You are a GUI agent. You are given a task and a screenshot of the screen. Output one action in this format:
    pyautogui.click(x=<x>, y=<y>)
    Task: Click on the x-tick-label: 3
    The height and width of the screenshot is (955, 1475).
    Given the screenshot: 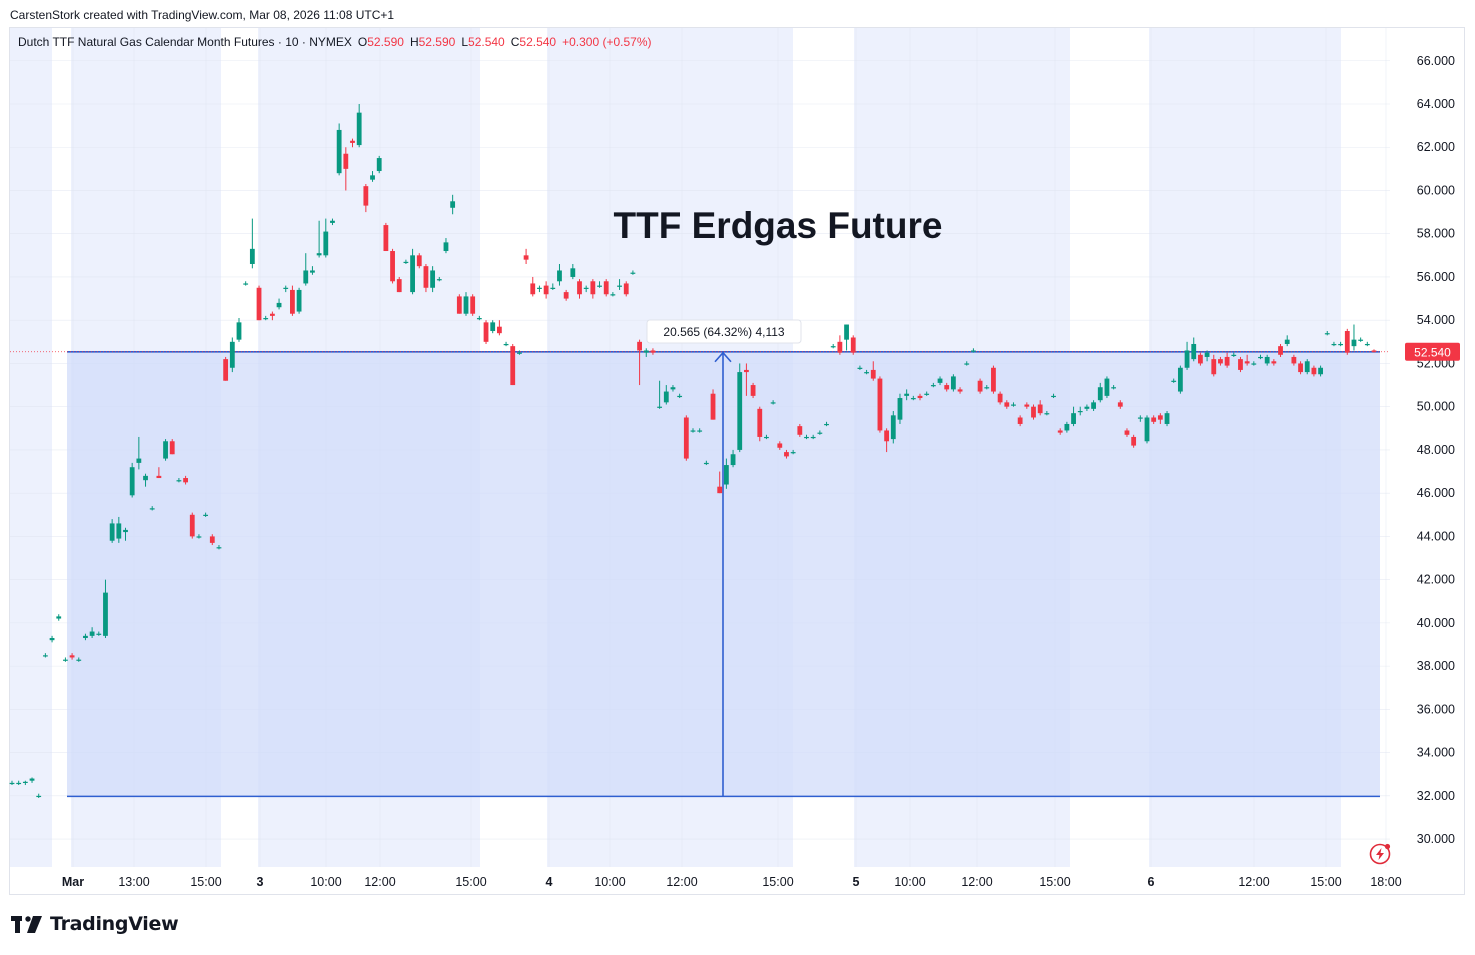 What is the action you would take?
    pyautogui.click(x=260, y=882)
    